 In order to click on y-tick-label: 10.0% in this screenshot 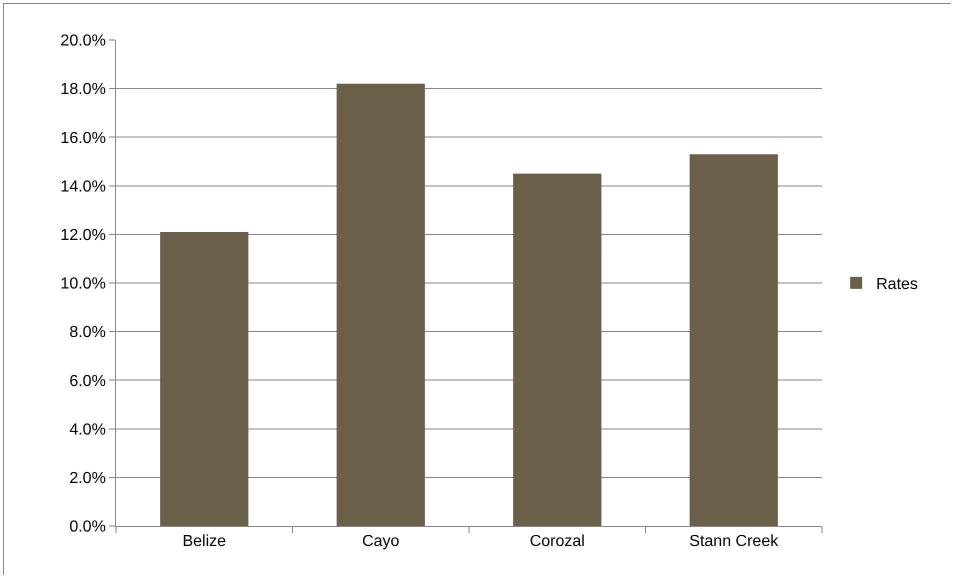, I will do `click(83, 284)`.